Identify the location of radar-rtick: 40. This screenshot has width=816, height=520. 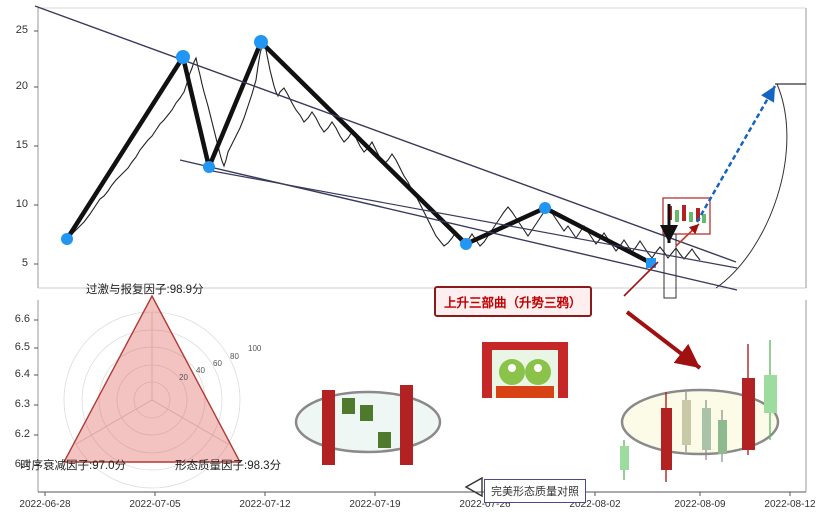
(200, 370).